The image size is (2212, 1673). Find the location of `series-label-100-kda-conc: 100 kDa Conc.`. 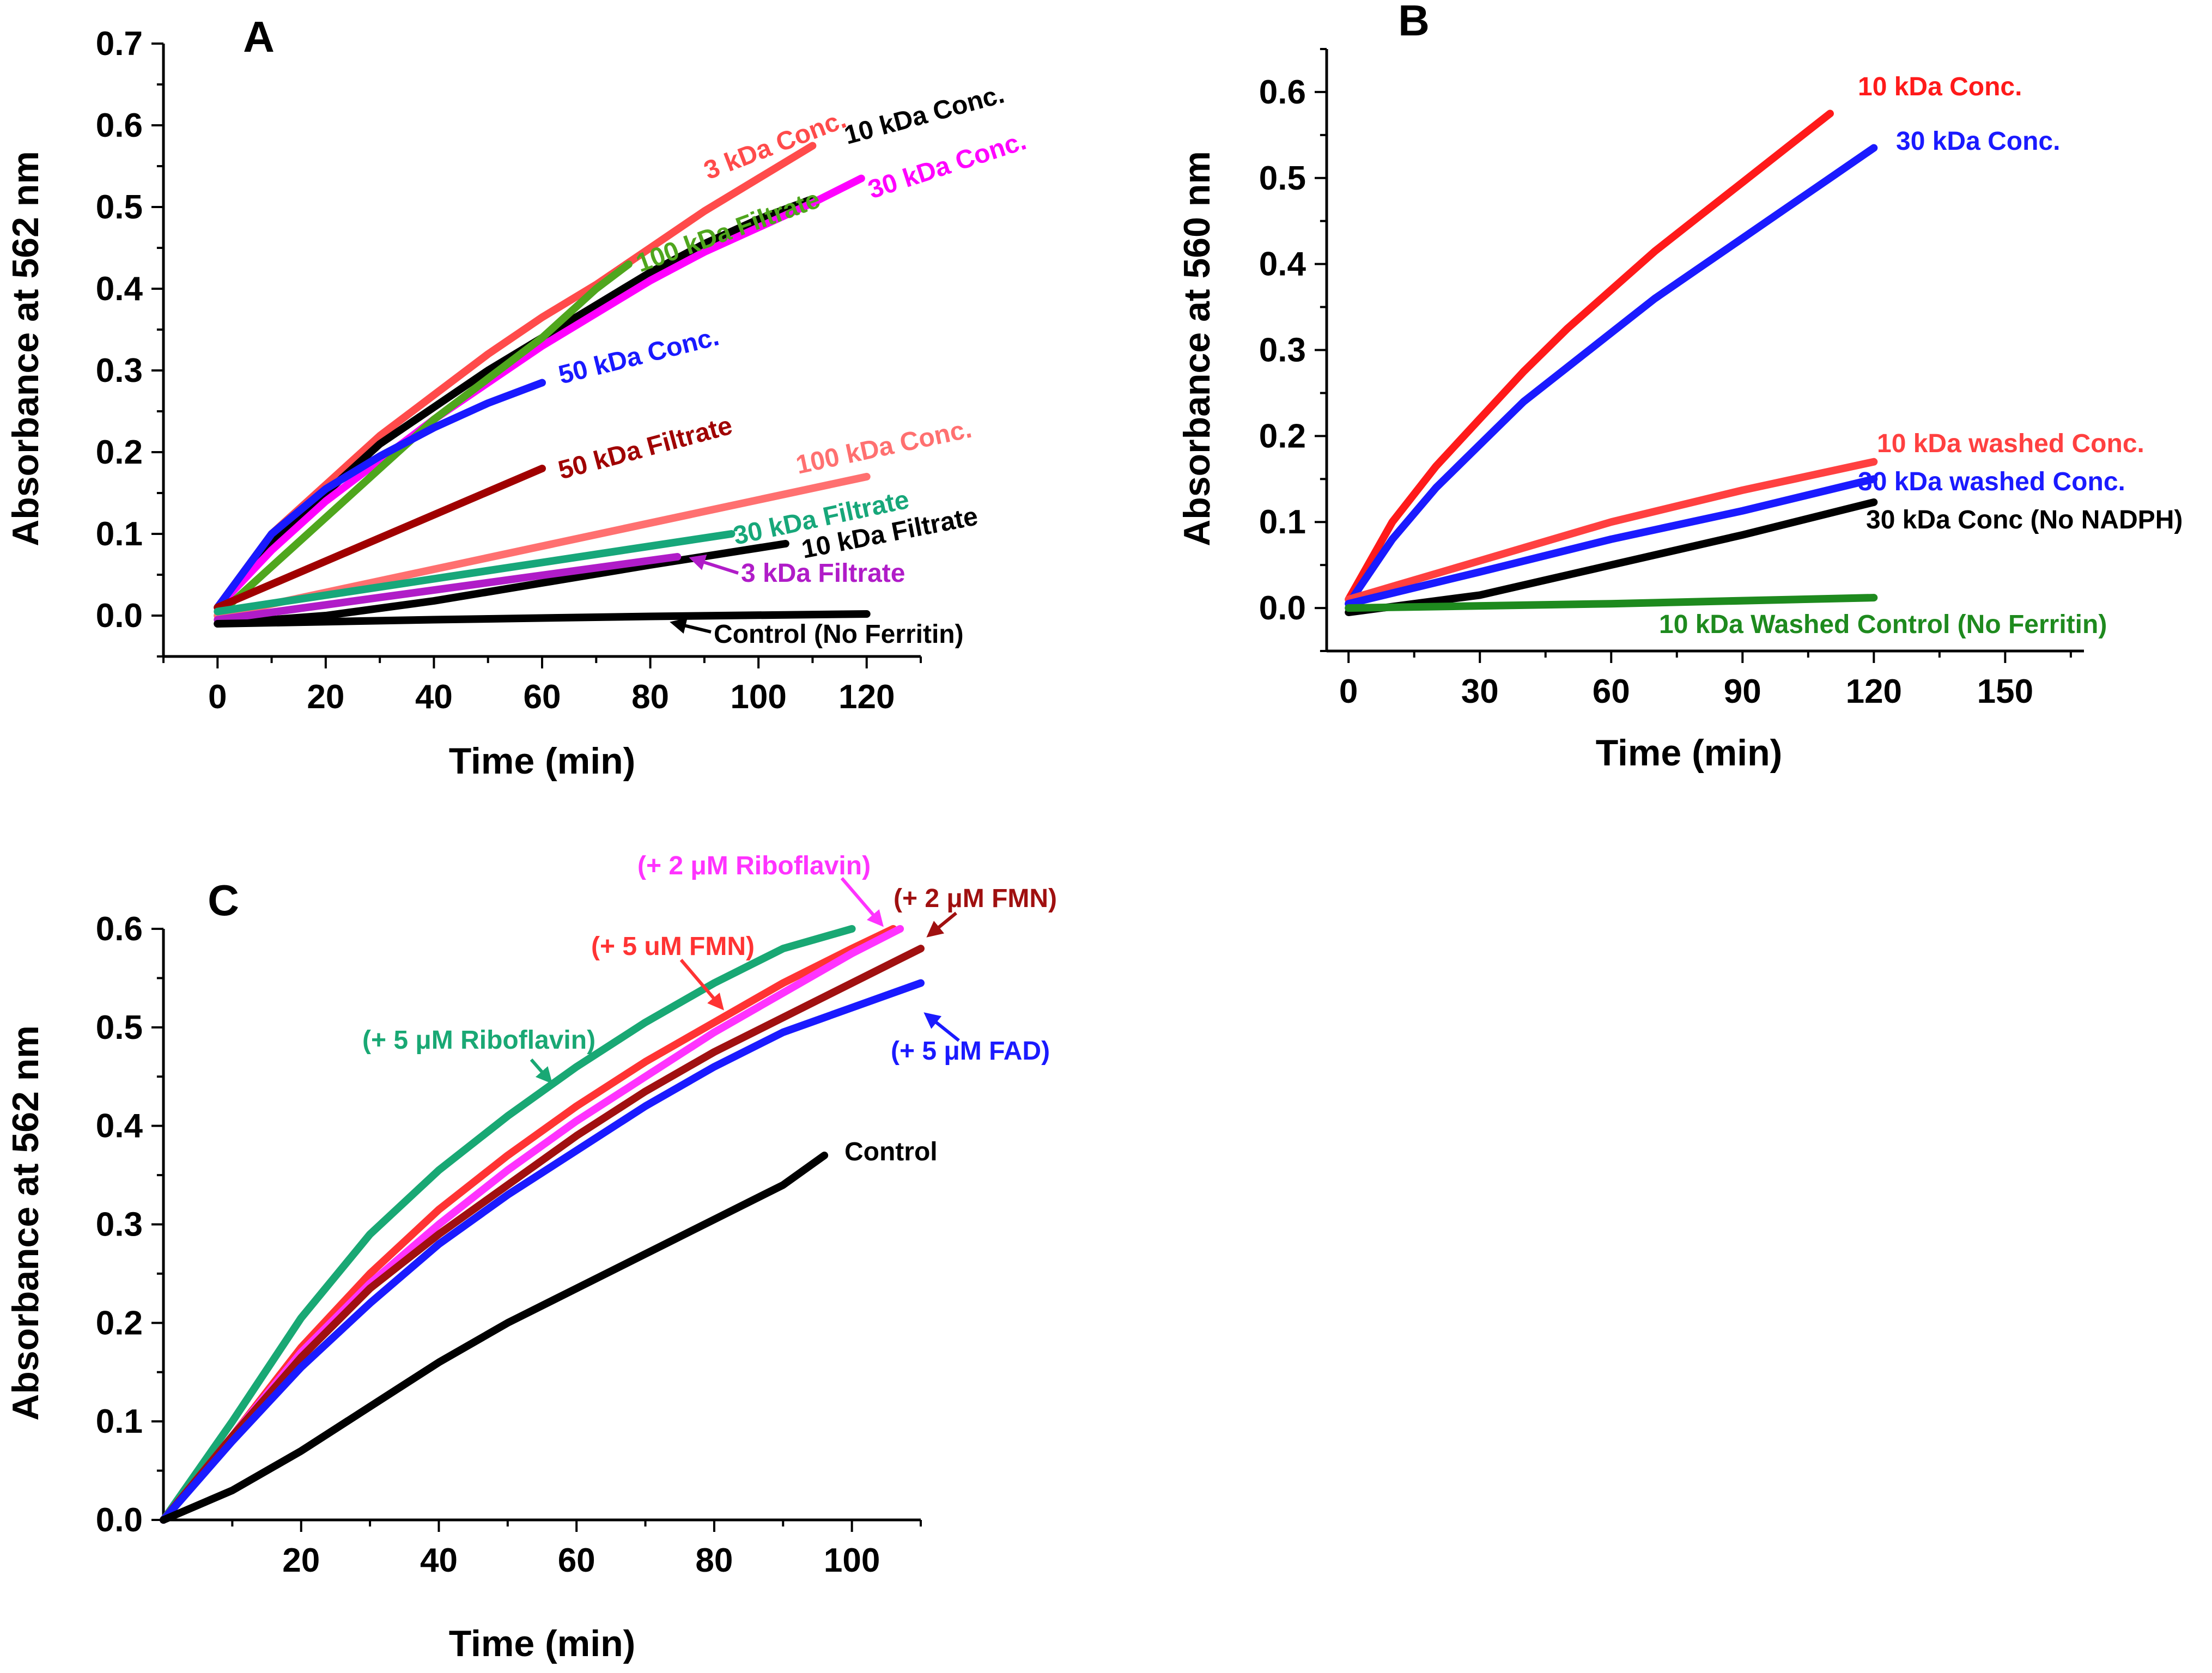

series-label-100-kda-conc: 100 kDa Conc. is located at coordinates (883, 448).